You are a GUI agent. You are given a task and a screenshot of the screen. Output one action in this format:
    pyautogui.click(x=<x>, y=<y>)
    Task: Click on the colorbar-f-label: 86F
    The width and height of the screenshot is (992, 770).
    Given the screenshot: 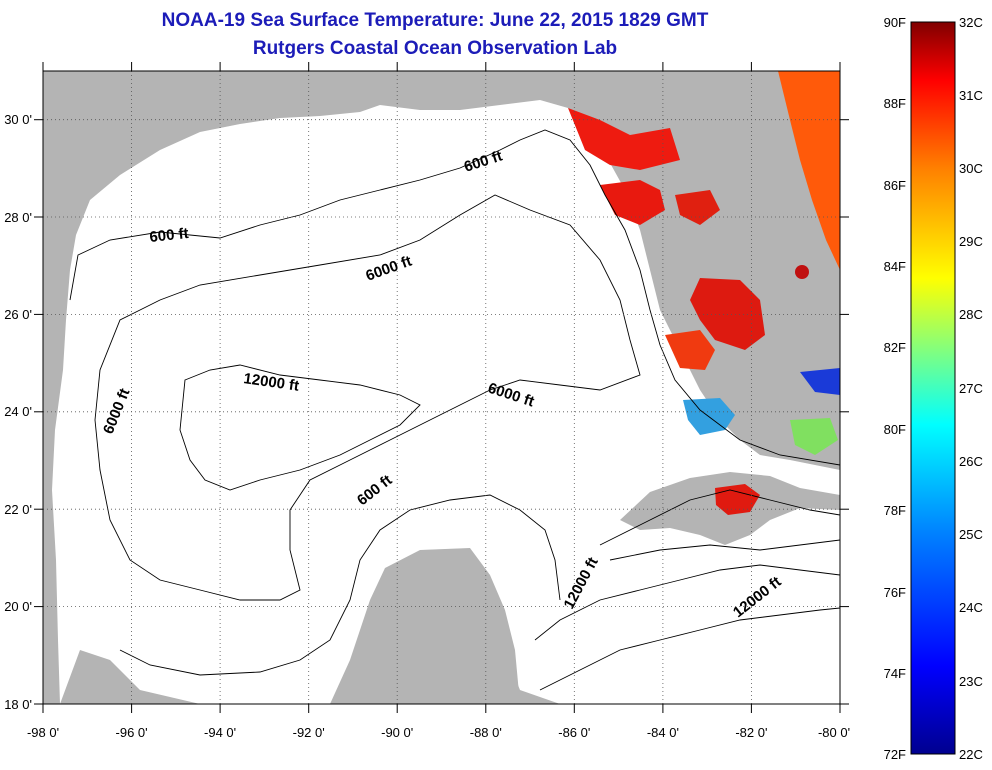 What is the action you would take?
    pyautogui.click(x=895, y=185)
    